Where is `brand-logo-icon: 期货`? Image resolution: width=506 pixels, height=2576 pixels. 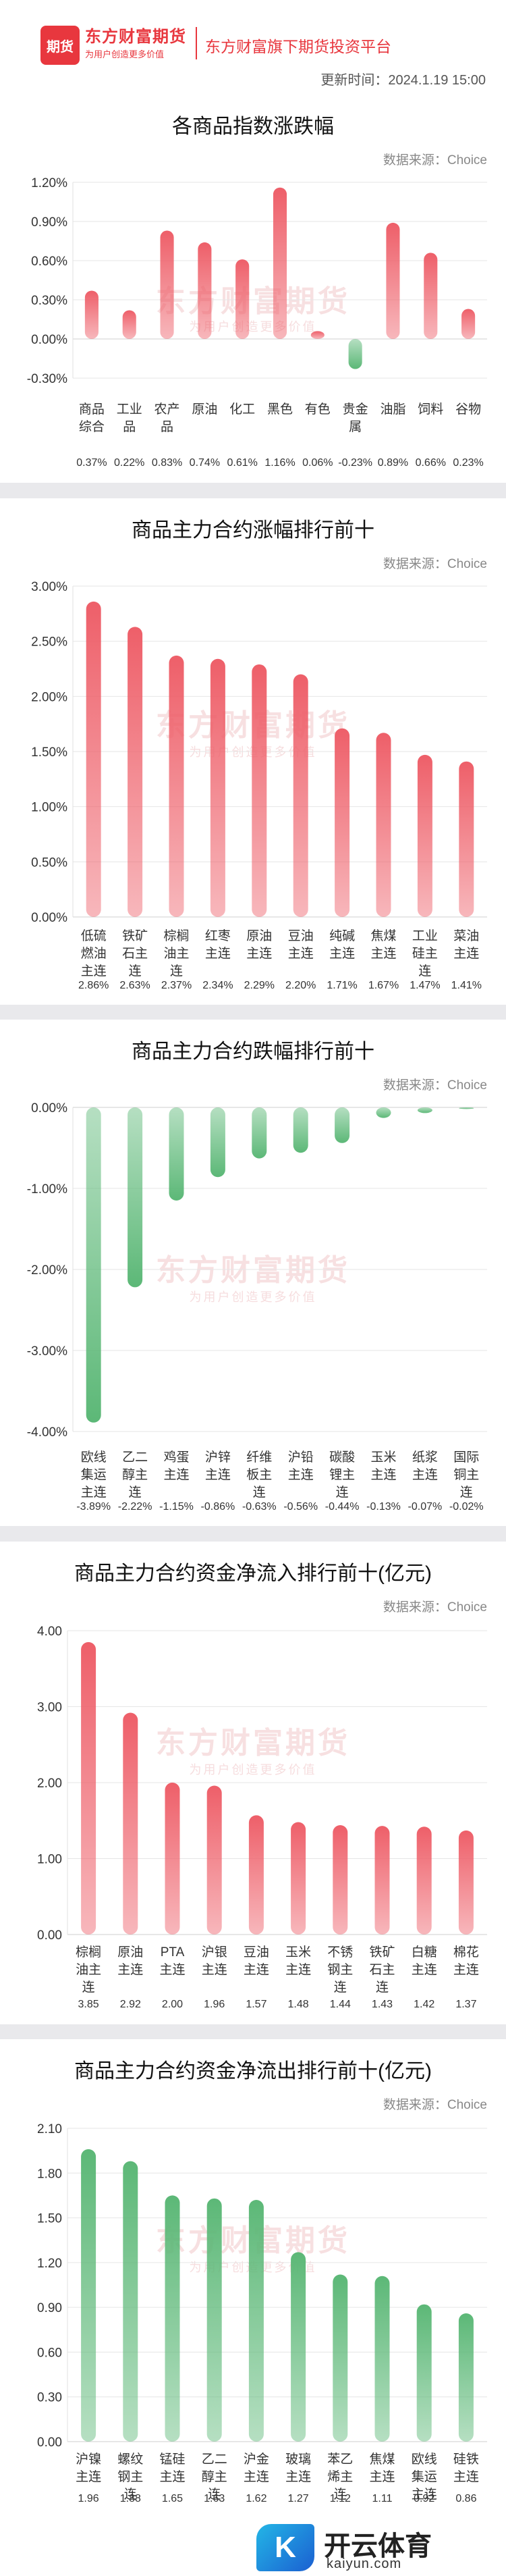
brand-logo-icon: 期货 is located at coordinates (60, 45).